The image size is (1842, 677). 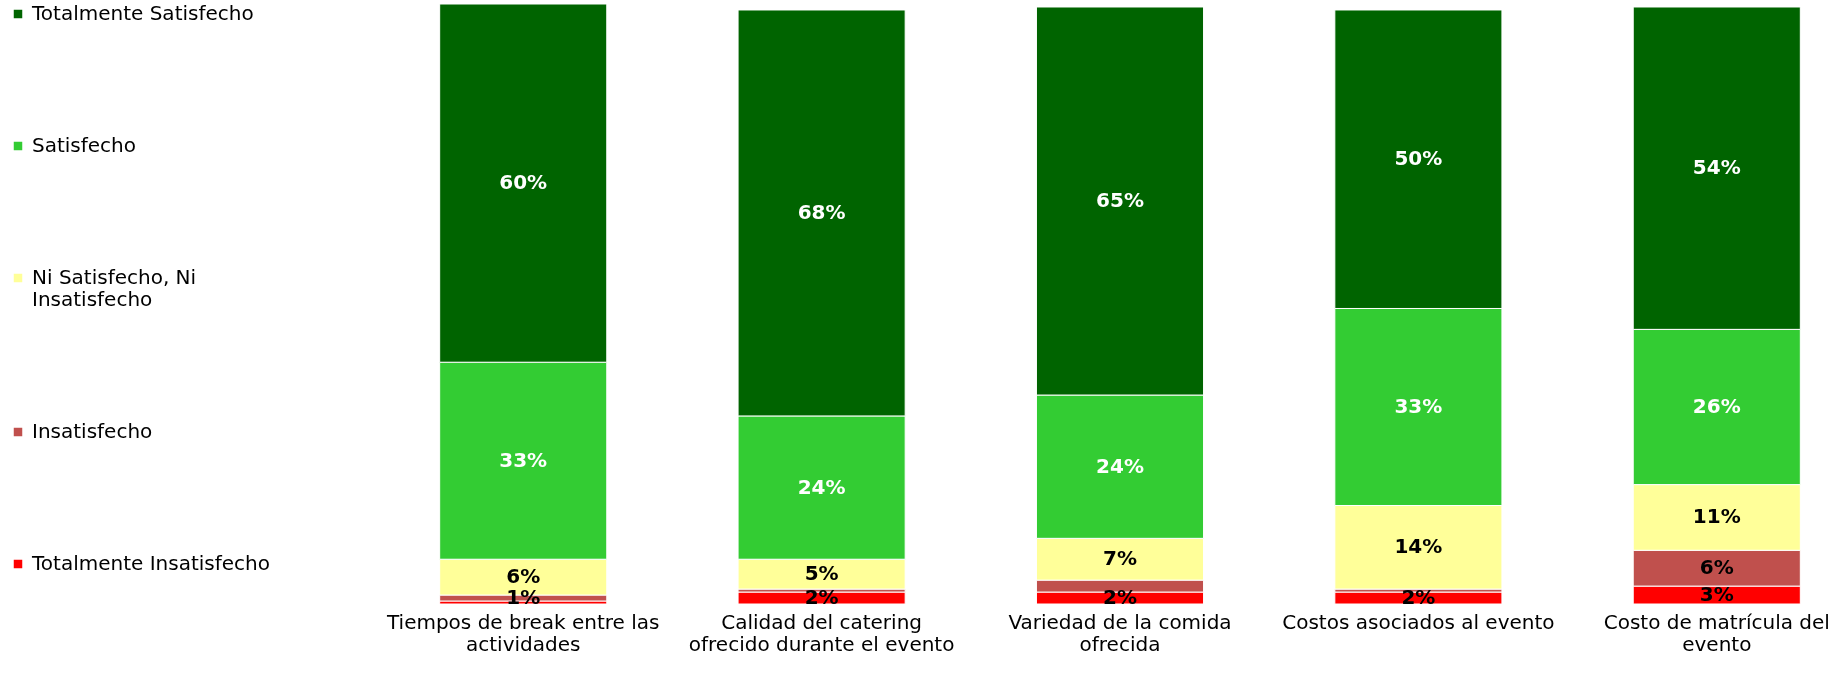 What do you see at coordinates (1716, 632) in the screenshot?
I see `x-tick-label: Costo de matrícula del evento` at bounding box center [1716, 632].